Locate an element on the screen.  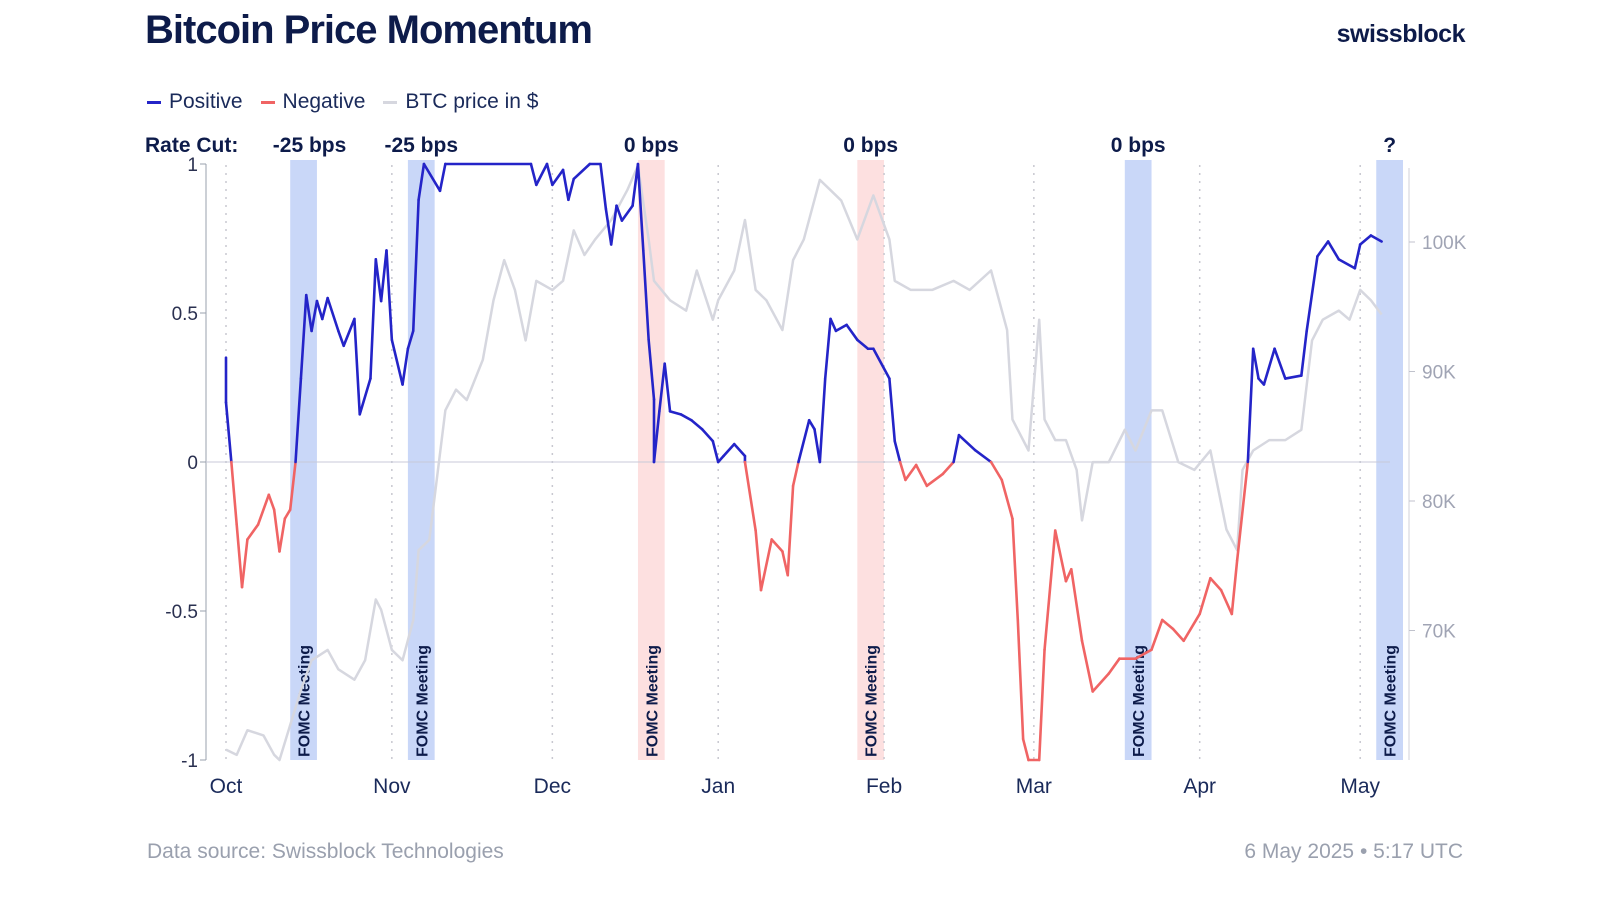
x-tick-label: Apr is located at coordinates (1199, 786).